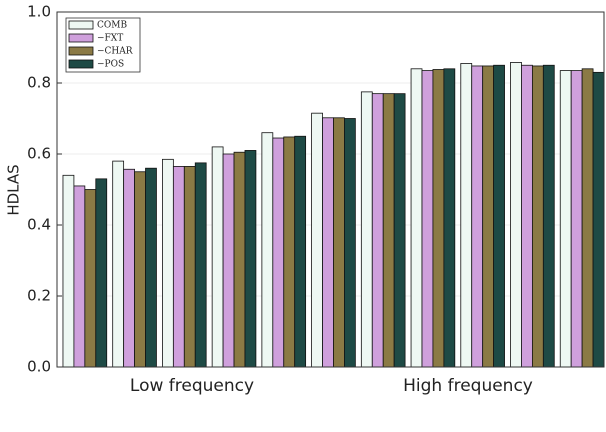 Image resolution: width=606 pixels, height=432 pixels. What do you see at coordinates (112, 26) in the screenshot?
I see `legend-label: COMB` at bounding box center [112, 26].